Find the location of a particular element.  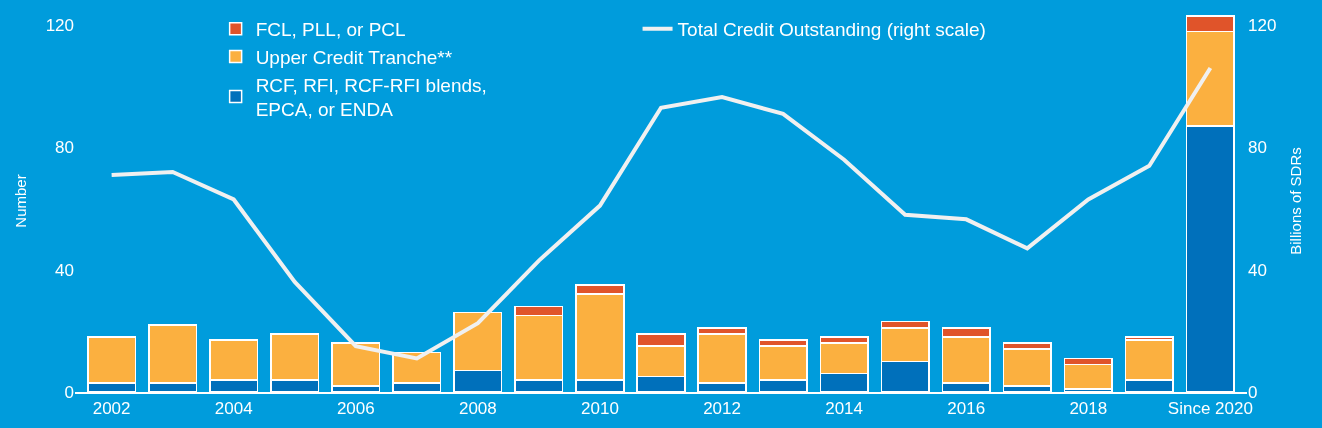

legend-label: Total Credit Outstanding (right scale) is located at coordinates (831, 30).